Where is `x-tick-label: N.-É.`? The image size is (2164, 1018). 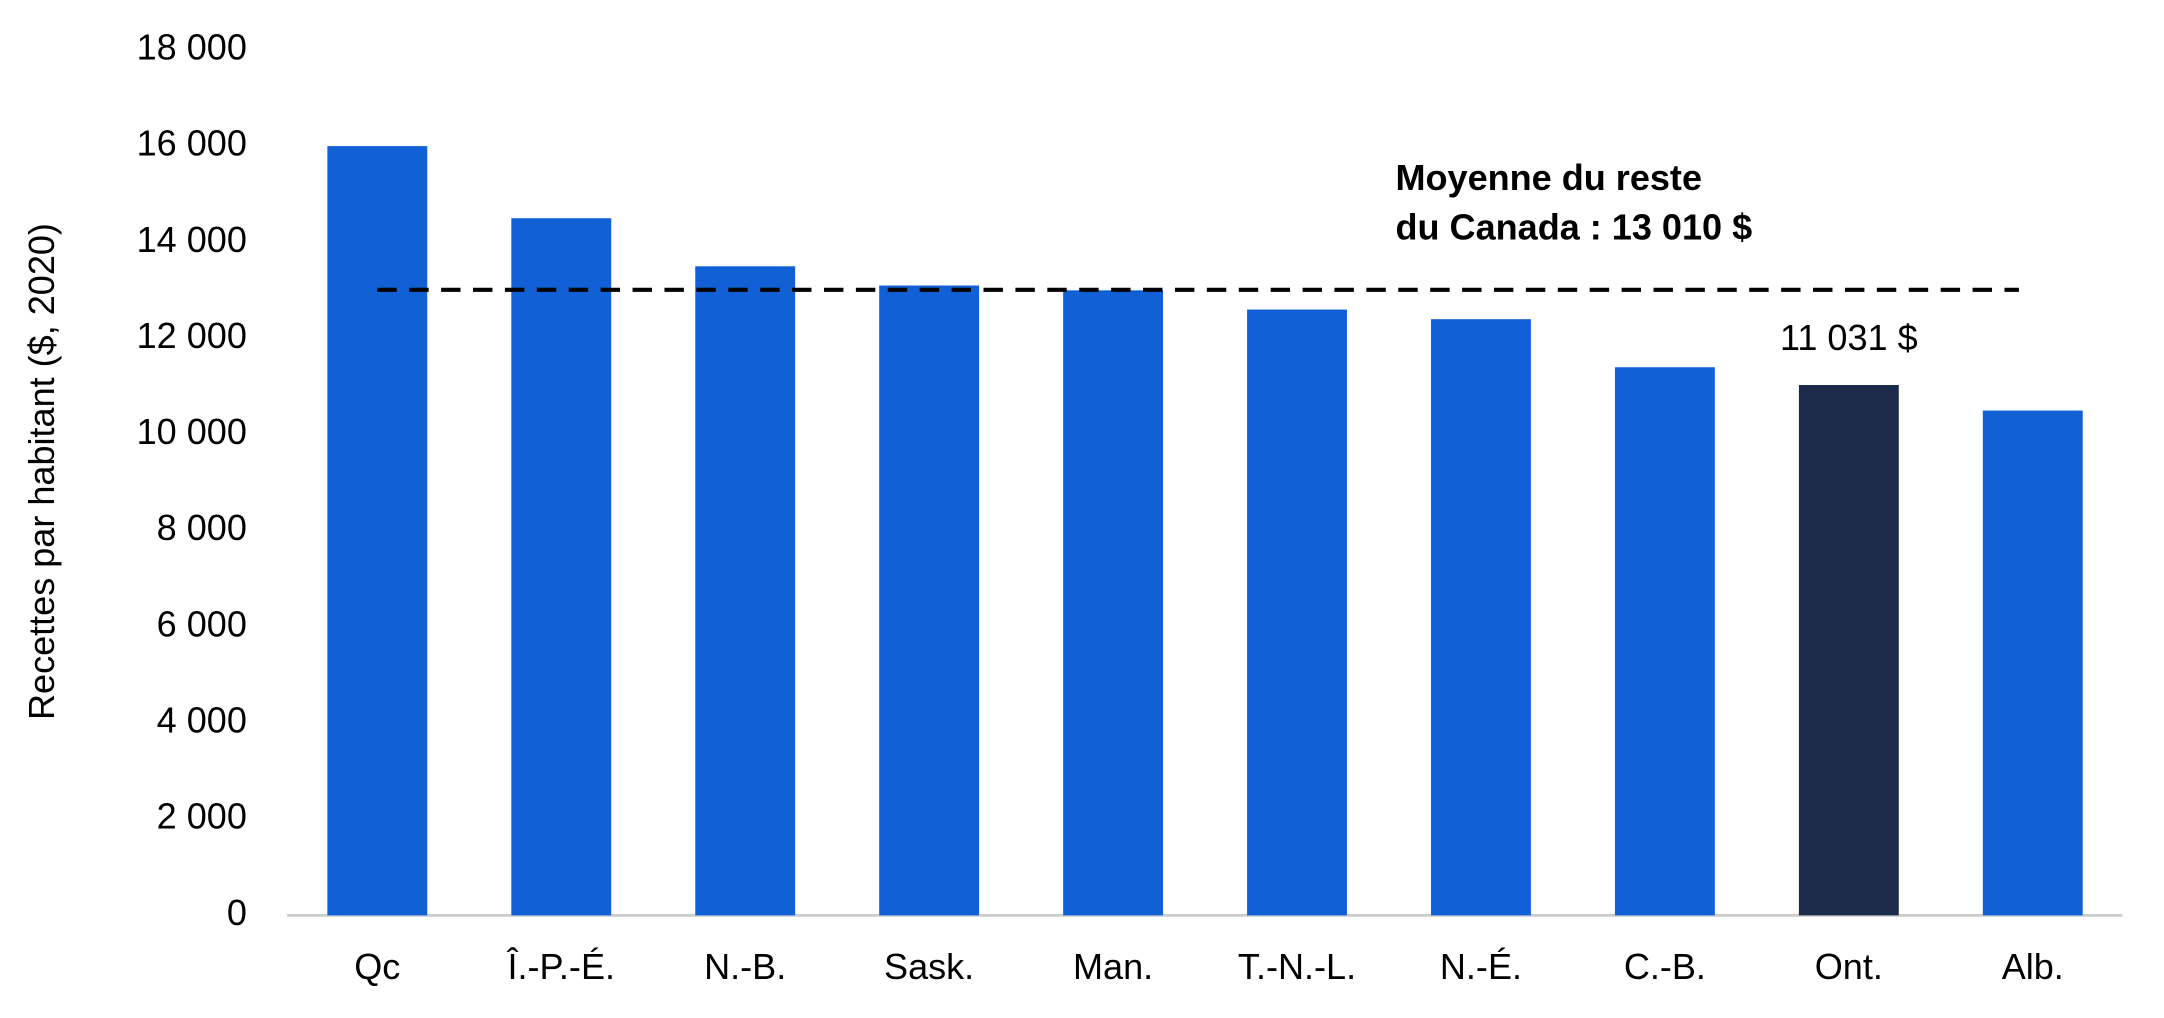
x-tick-label: N.-É. is located at coordinates (1481, 966).